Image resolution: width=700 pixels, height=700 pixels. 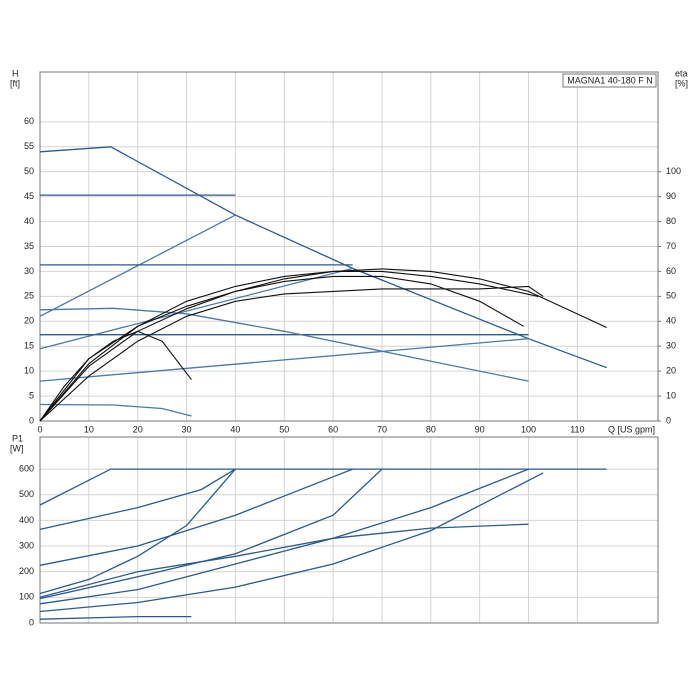 What do you see at coordinates (480, 429) in the screenshot?
I see `x-tick-label: 90` at bounding box center [480, 429].